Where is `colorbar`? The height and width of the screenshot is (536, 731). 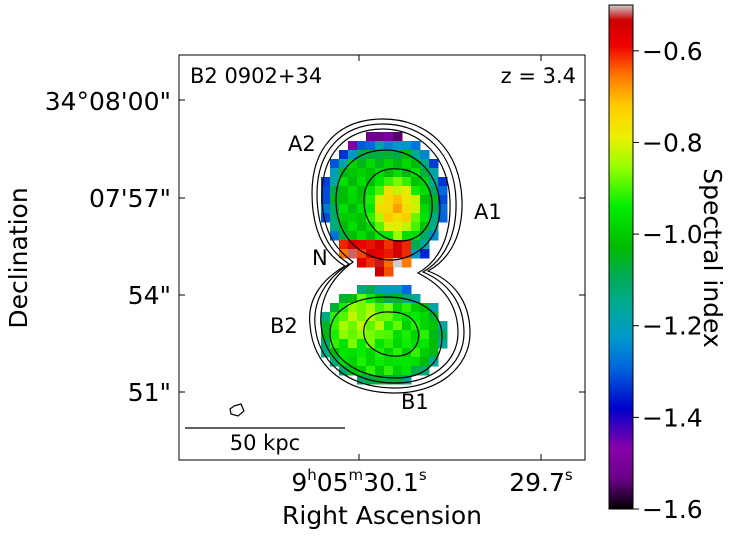
colorbar is located at coordinates (621, 257).